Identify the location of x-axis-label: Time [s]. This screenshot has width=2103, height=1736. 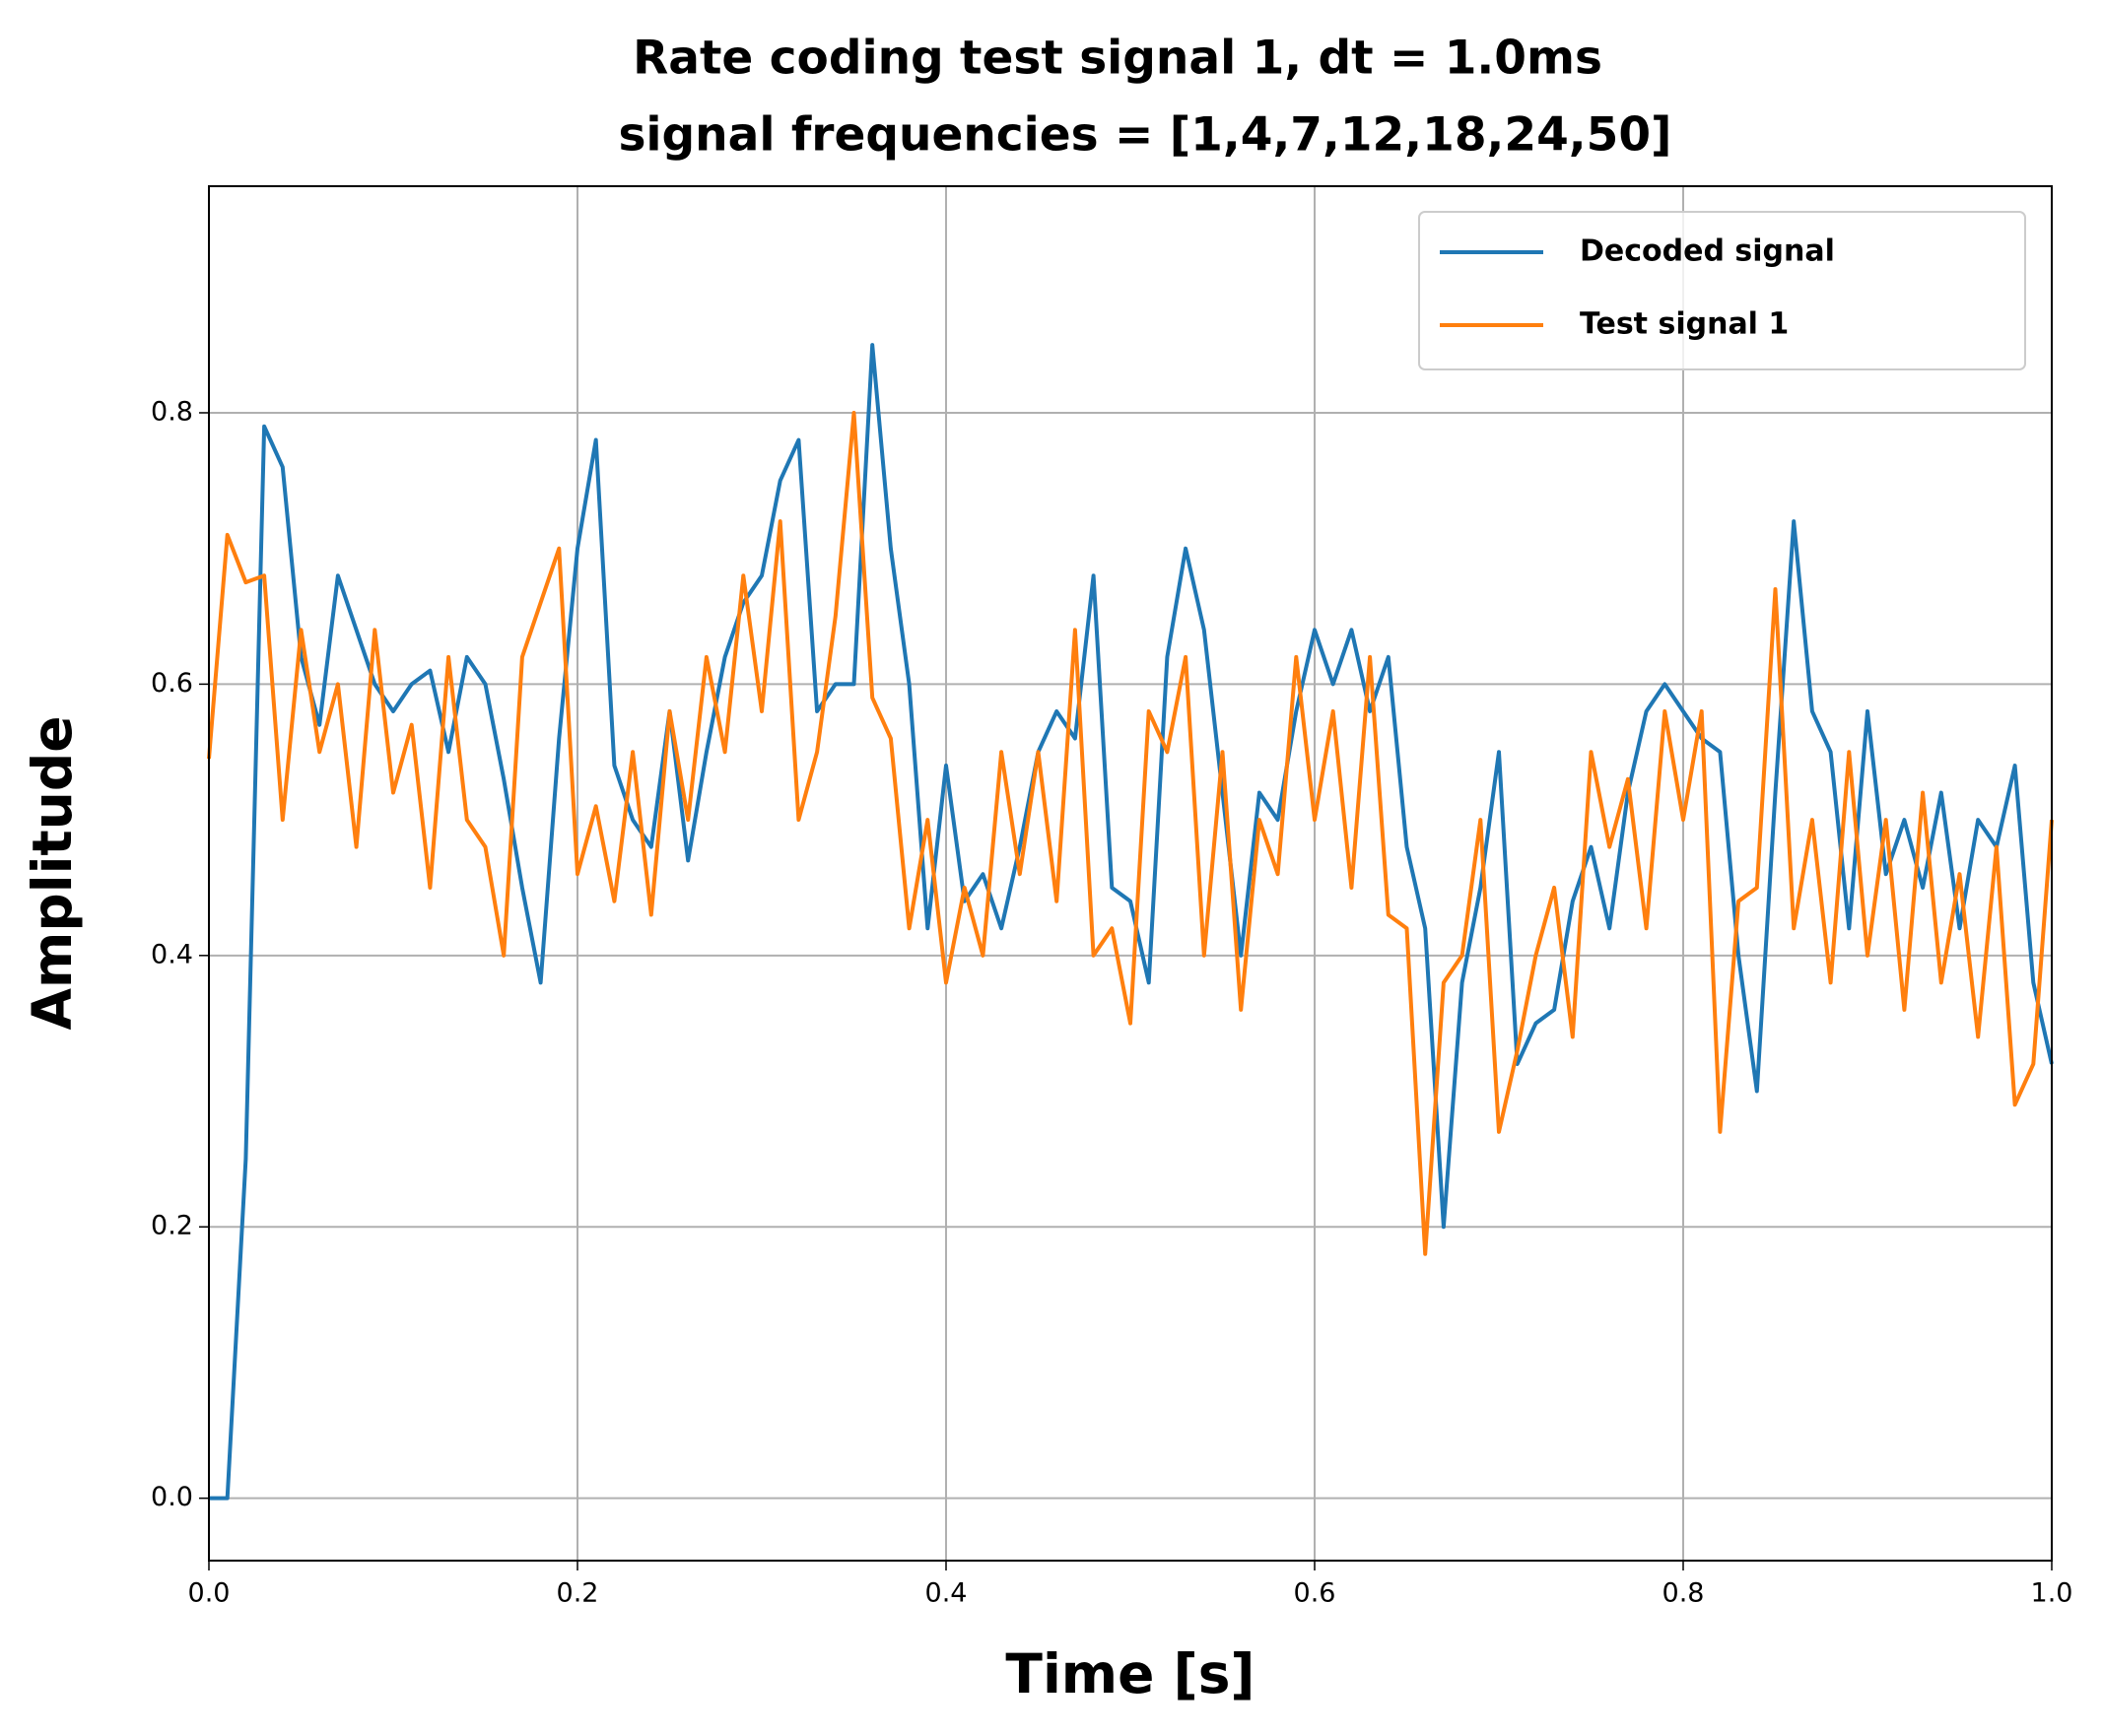
(1130, 1673).